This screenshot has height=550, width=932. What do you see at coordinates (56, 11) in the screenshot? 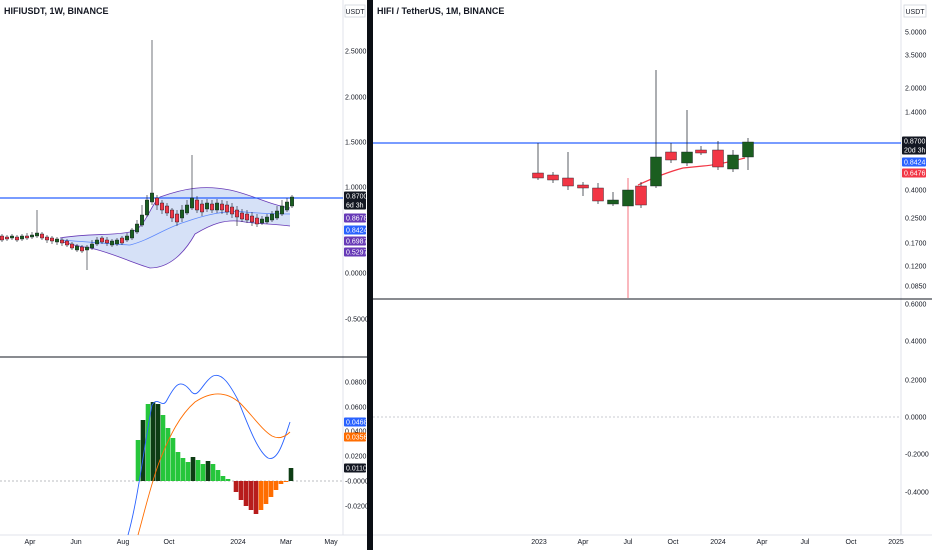
I see `left-symbol-title: HIFIUSDT, 1W, BINANCE` at bounding box center [56, 11].